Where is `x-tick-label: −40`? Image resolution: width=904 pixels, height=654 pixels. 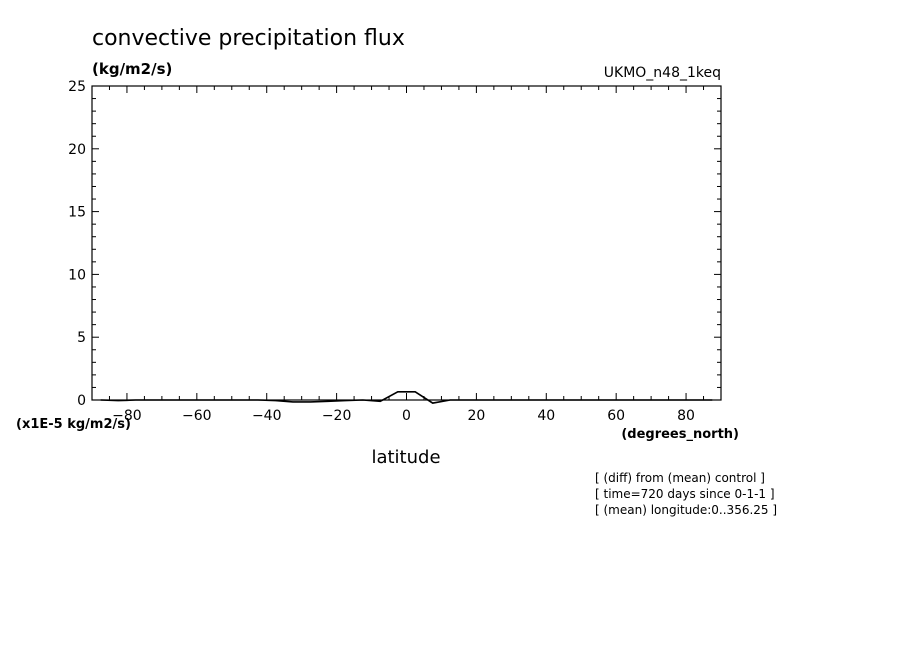 x-tick-label: −40 is located at coordinates (267, 416).